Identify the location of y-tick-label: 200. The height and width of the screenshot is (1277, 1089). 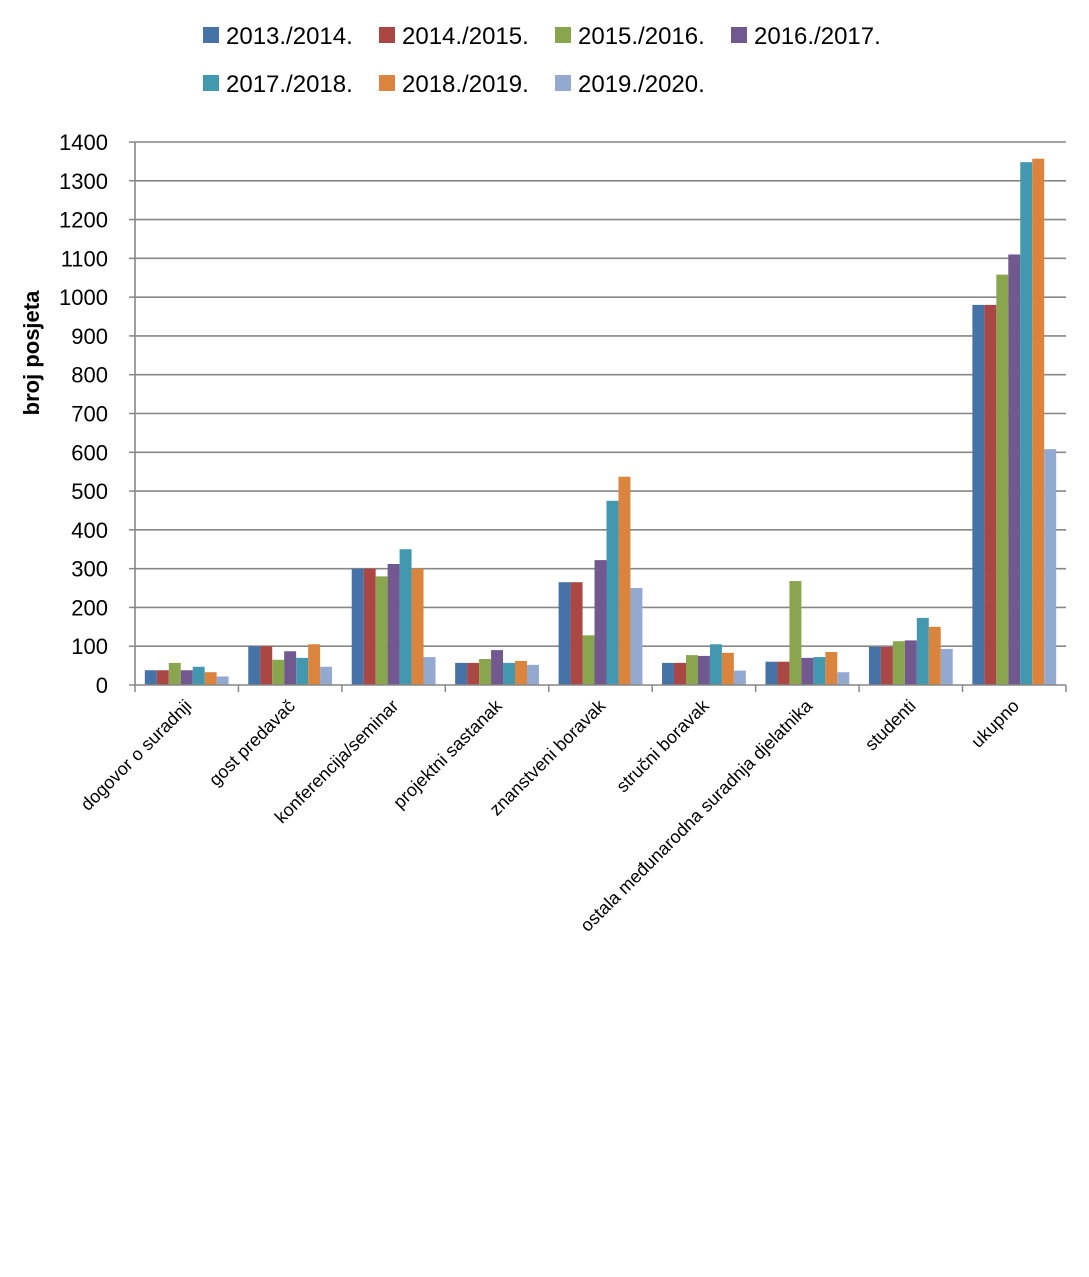
(89, 607).